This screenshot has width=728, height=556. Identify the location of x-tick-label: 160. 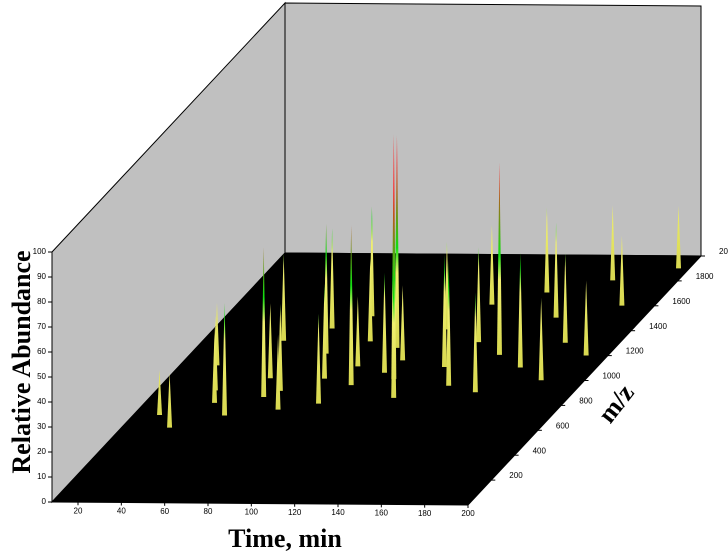
(382, 512).